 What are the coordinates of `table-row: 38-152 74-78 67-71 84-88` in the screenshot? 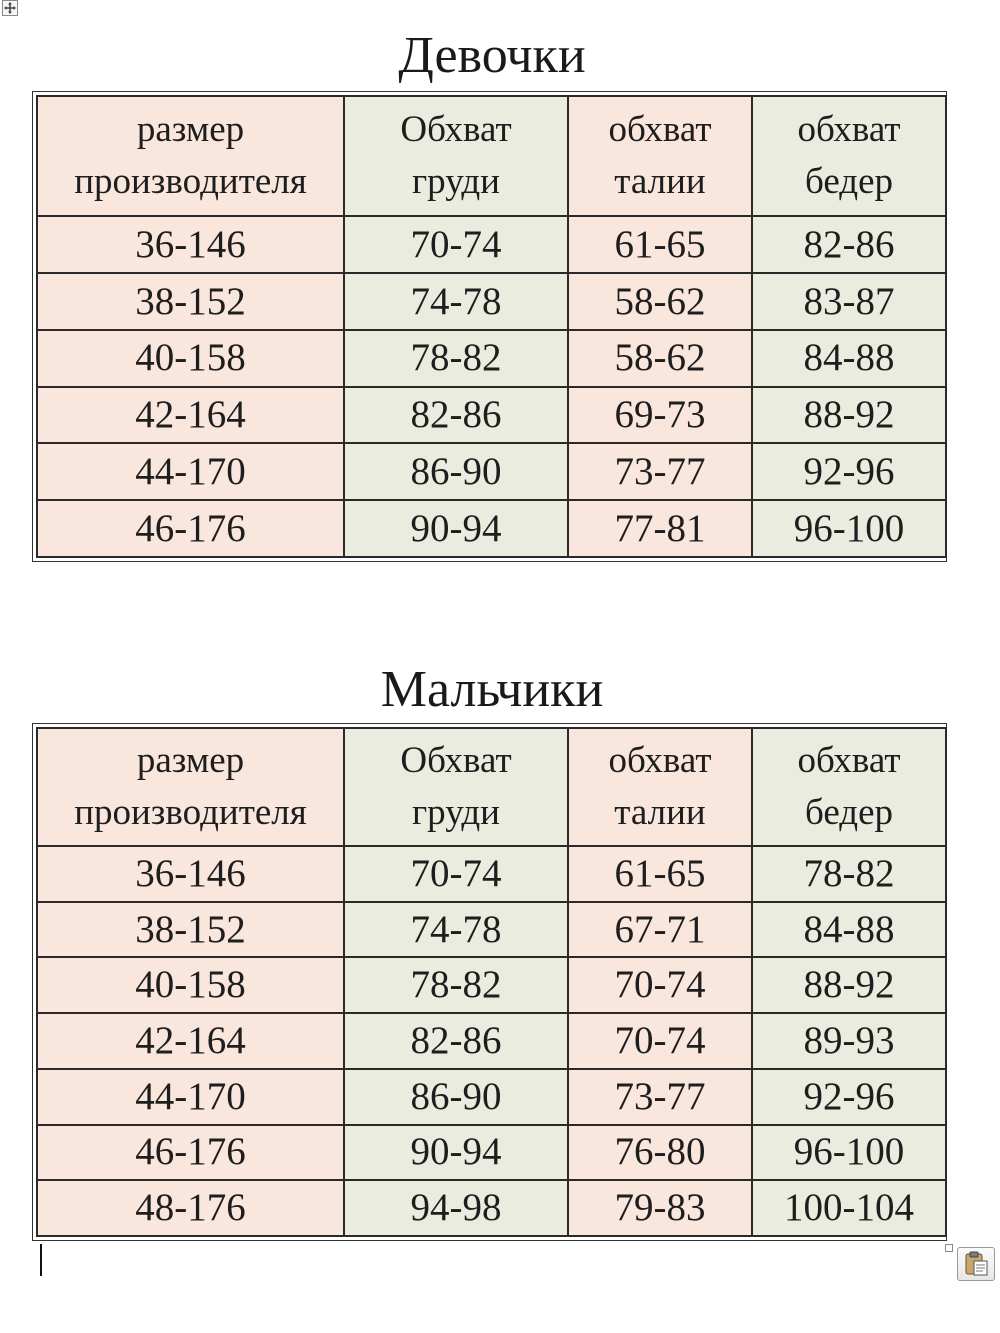 It's located at (491, 929).